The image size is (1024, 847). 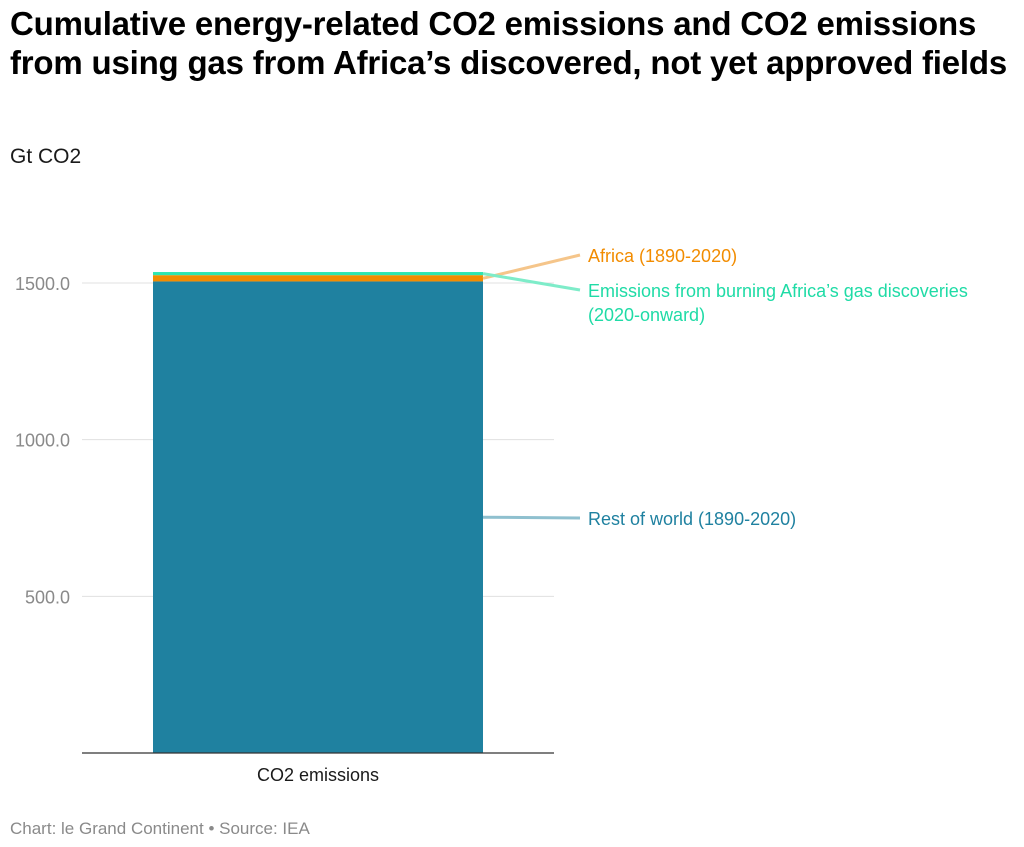 I want to click on y-tick-label: 1500.0, so click(x=42, y=284).